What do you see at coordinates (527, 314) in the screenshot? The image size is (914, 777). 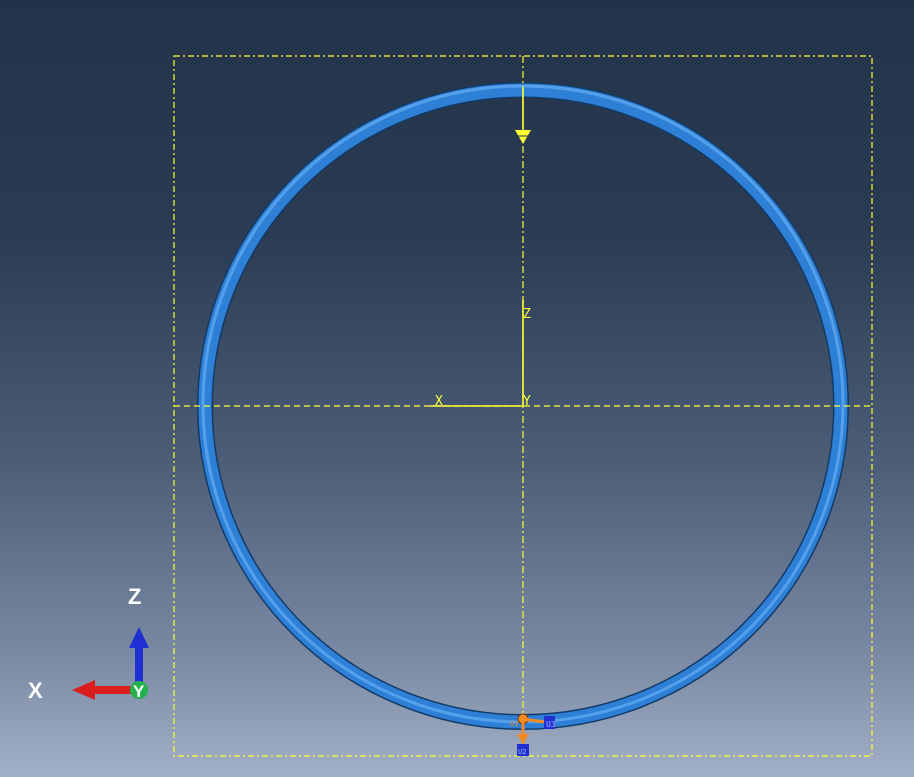 I see `local-z-label: Z` at bounding box center [527, 314].